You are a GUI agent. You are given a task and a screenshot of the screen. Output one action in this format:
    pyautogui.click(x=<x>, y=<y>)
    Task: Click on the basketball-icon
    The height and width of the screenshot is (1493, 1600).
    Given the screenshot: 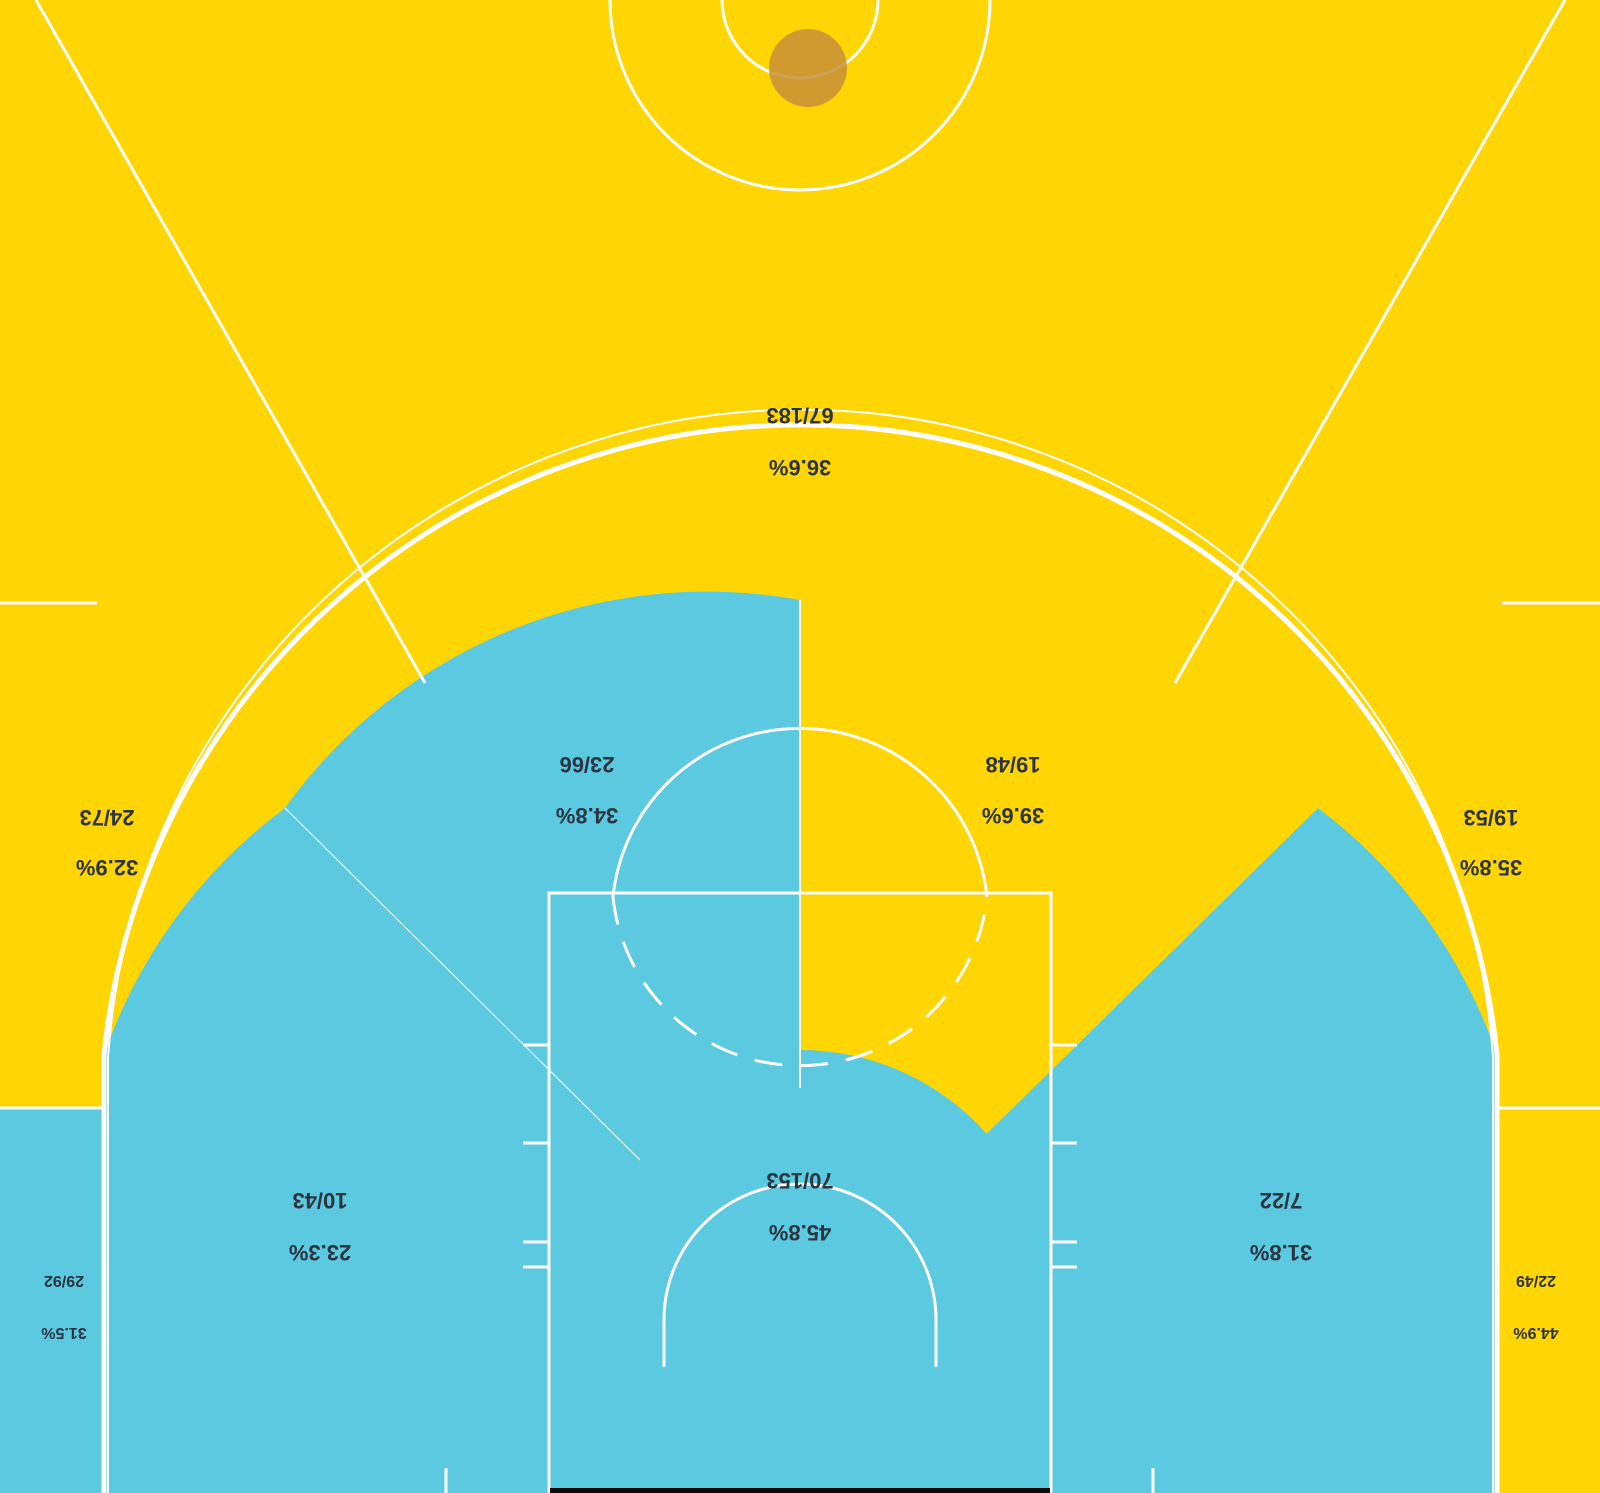 What is the action you would take?
    pyautogui.click(x=808, y=68)
    